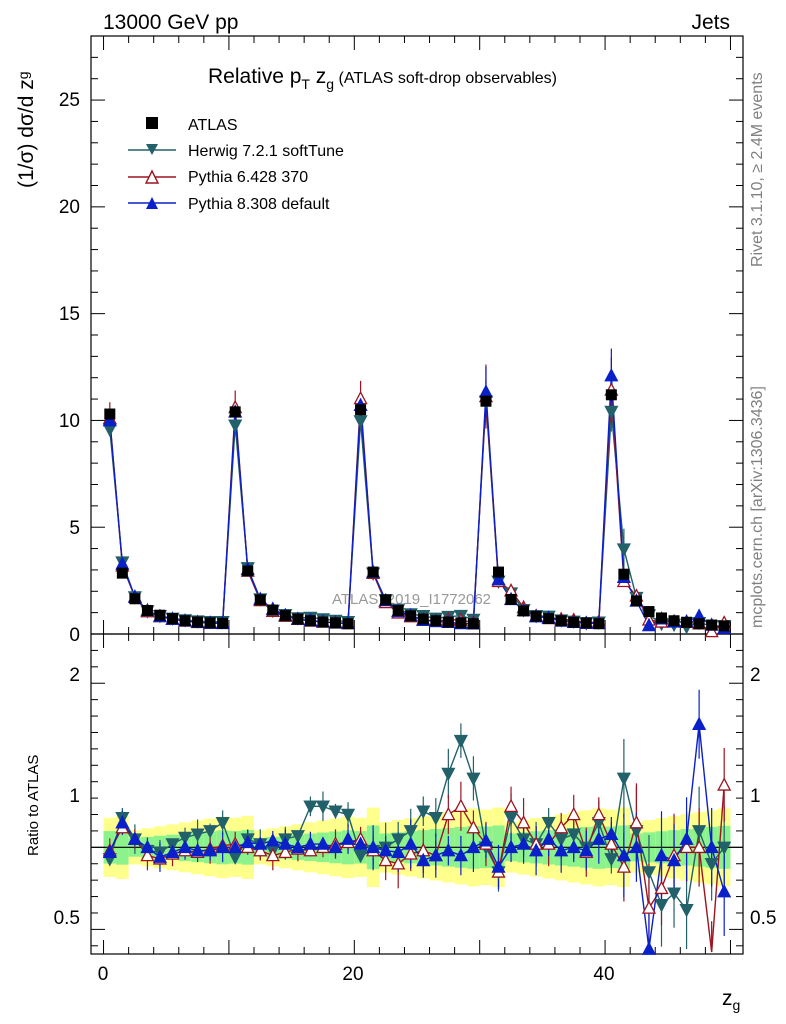 The height and width of the screenshot is (1024, 786). Describe the element at coordinates (731, 1000) in the screenshot. I see `x-axis-label: zg` at that location.